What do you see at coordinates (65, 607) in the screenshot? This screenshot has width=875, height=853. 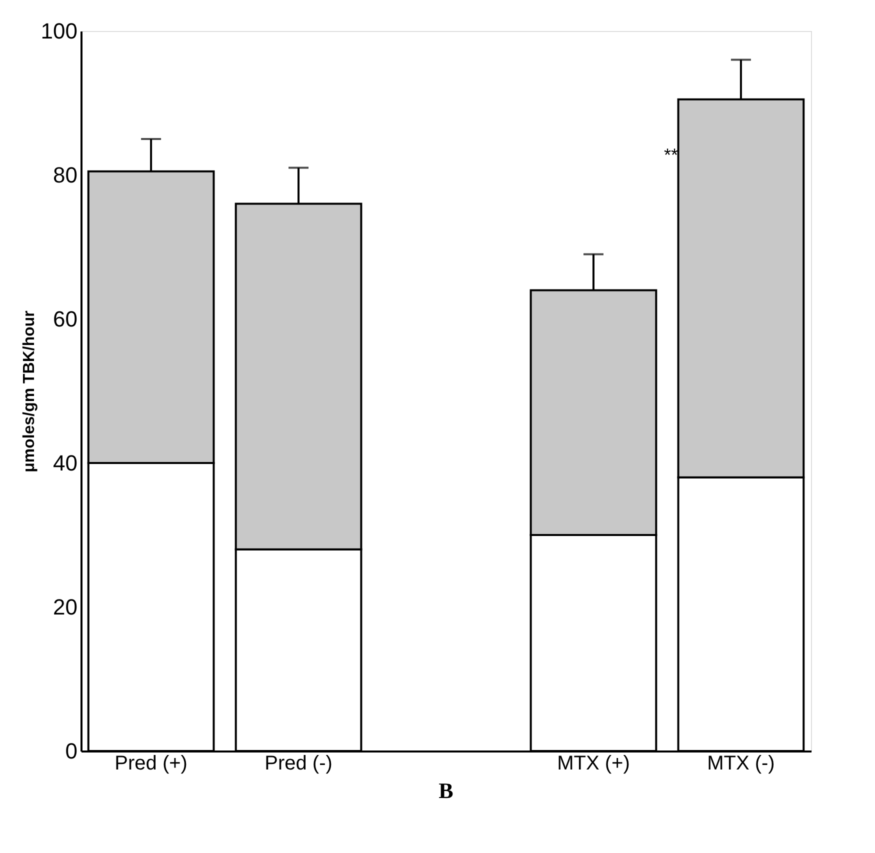 I see `y-tick-label: 20` at bounding box center [65, 607].